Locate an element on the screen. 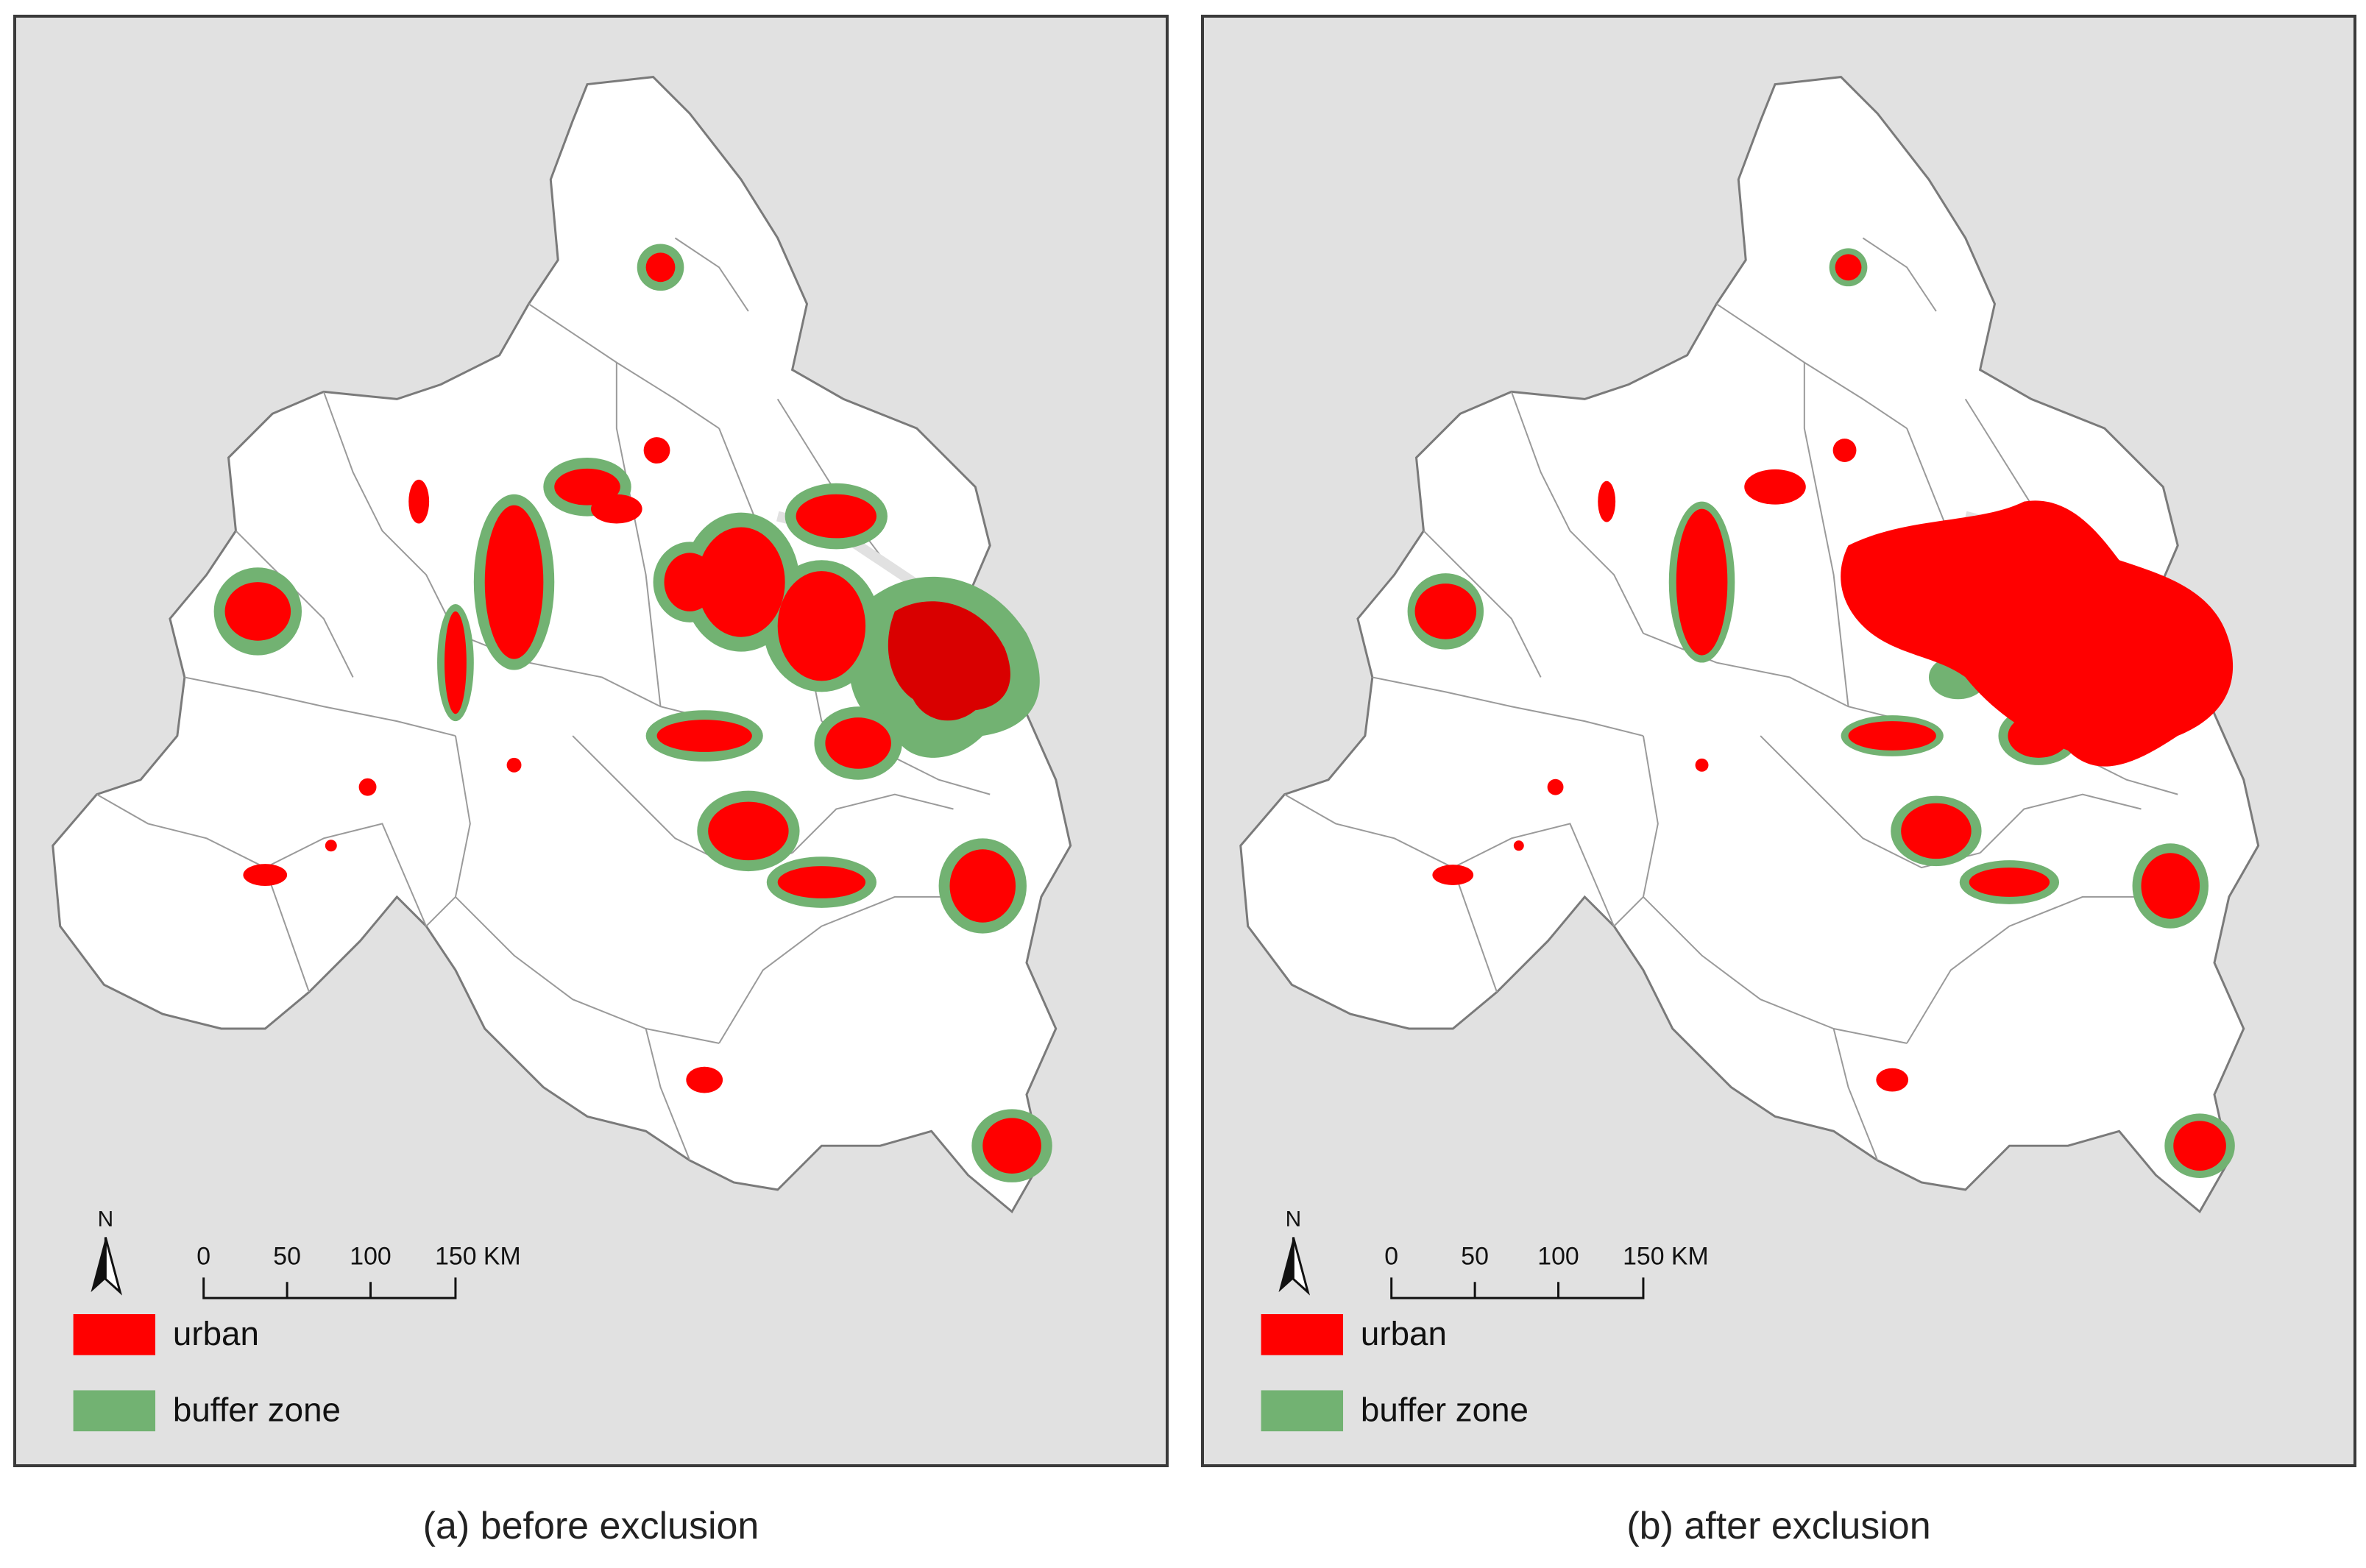 The width and height of the screenshot is (2366, 1568). urban-core-shanghai is located at coordinates (949, 661).